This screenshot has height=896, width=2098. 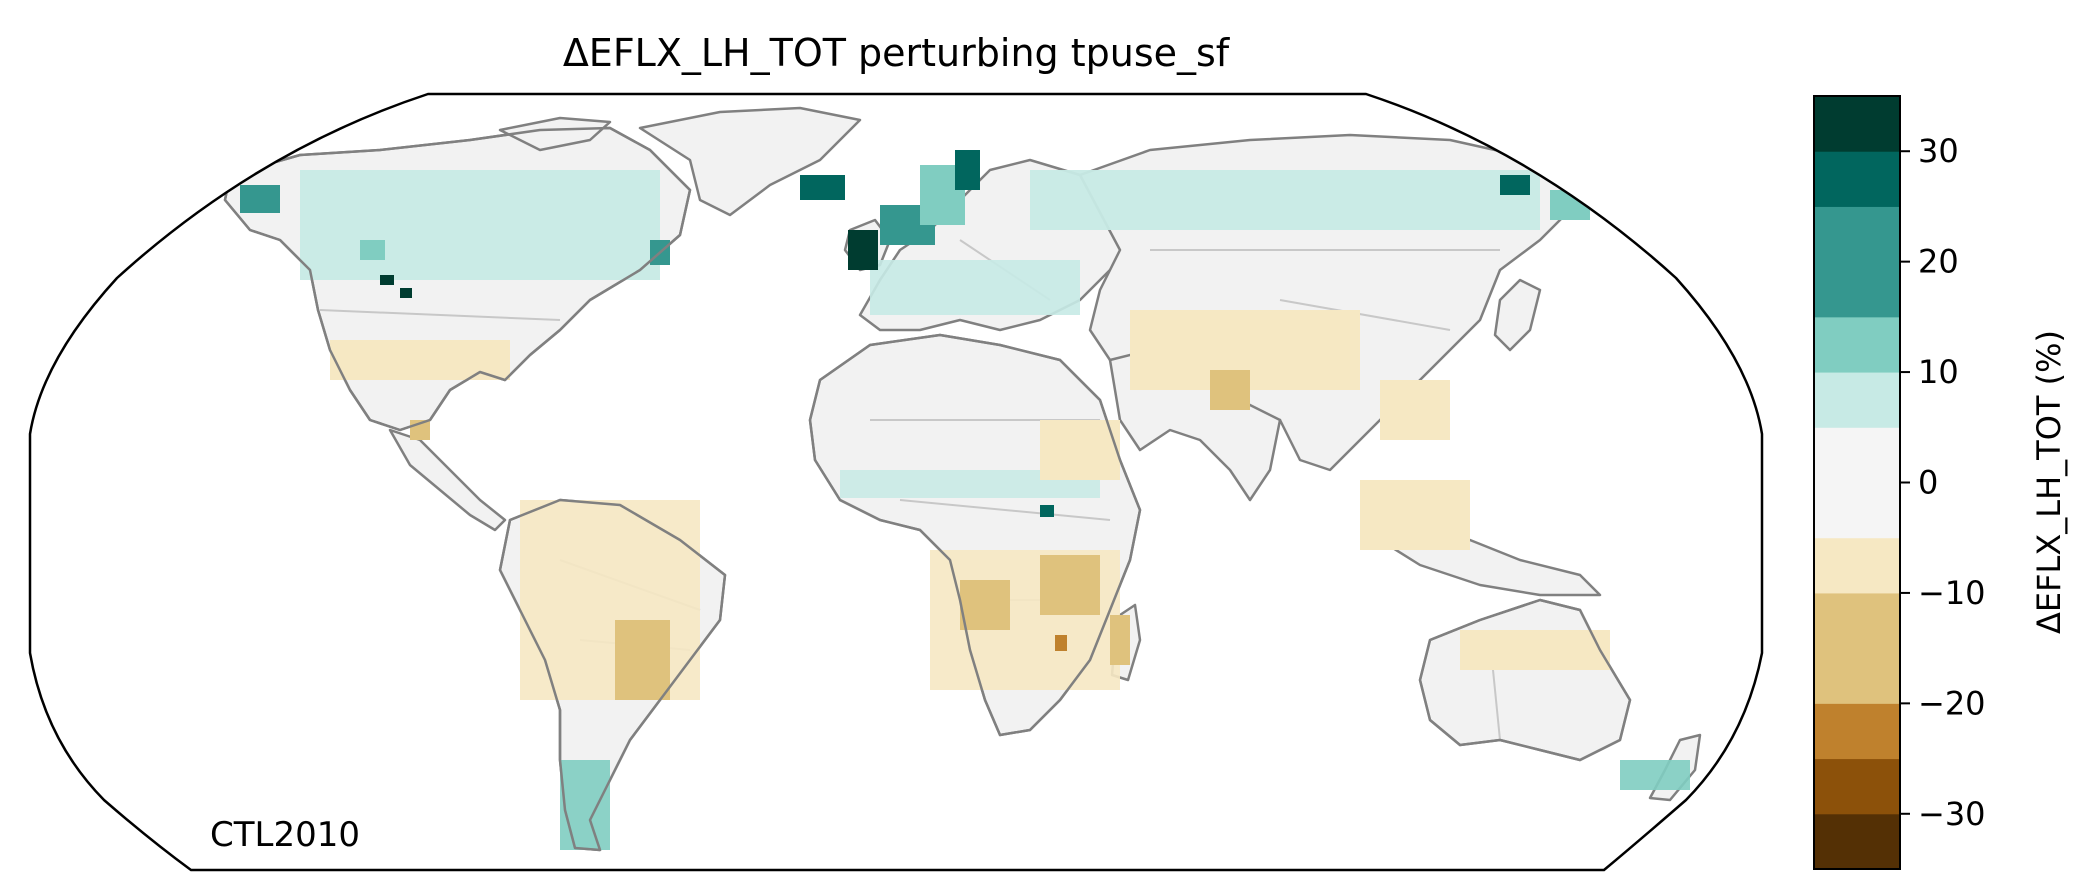 What do you see at coordinates (1952, 703) in the screenshot?
I see `colorbar-tick-label: −20` at bounding box center [1952, 703].